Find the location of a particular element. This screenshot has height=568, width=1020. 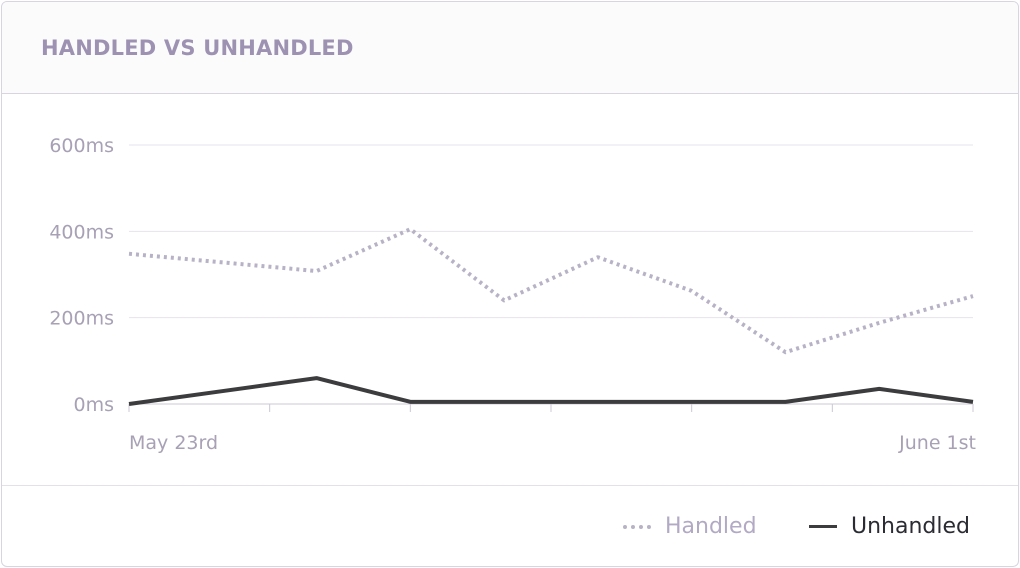

chart-title: HANDLED VS UNHANDLED is located at coordinates (197, 47).